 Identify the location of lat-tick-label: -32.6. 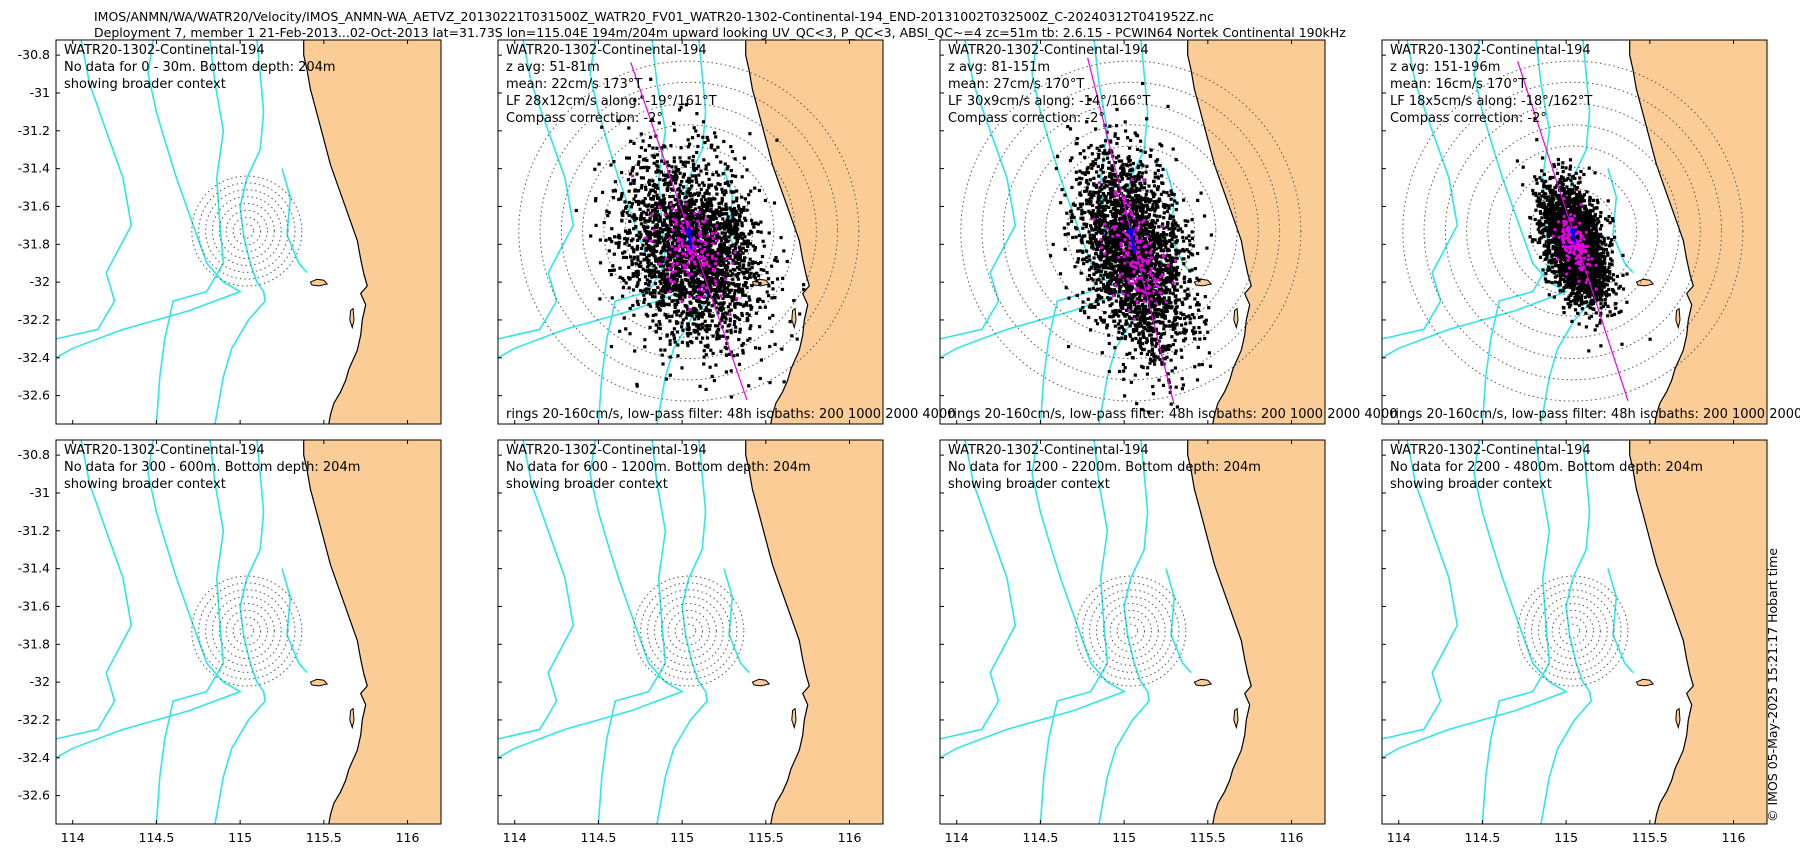
(34, 395).